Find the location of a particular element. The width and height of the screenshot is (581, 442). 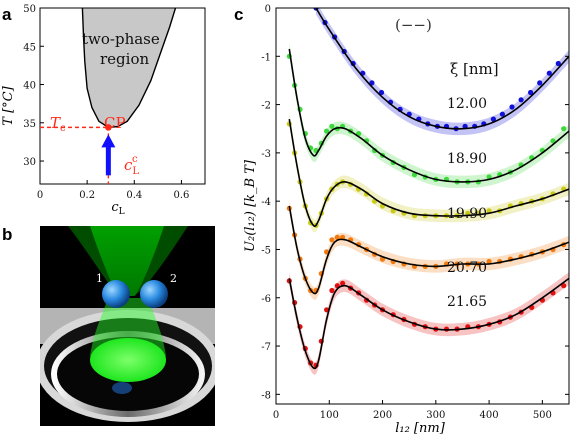

panel-a-xtick-label: 0.6 is located at coordinates (181, 195).